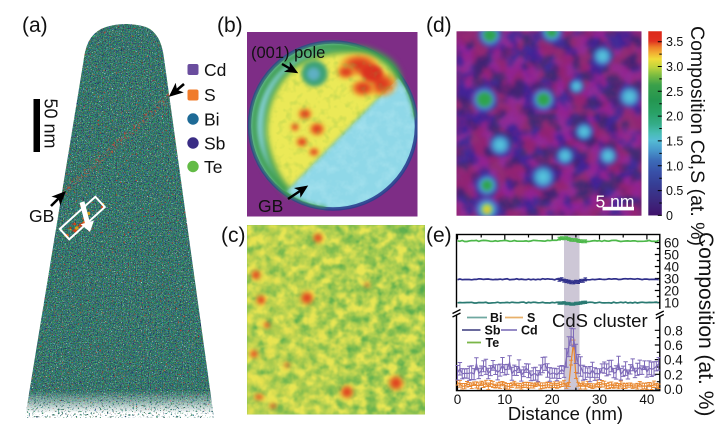 This screenshot has width=720, height=428. I want to click on svg-text: 3.5, so click(674, 42).